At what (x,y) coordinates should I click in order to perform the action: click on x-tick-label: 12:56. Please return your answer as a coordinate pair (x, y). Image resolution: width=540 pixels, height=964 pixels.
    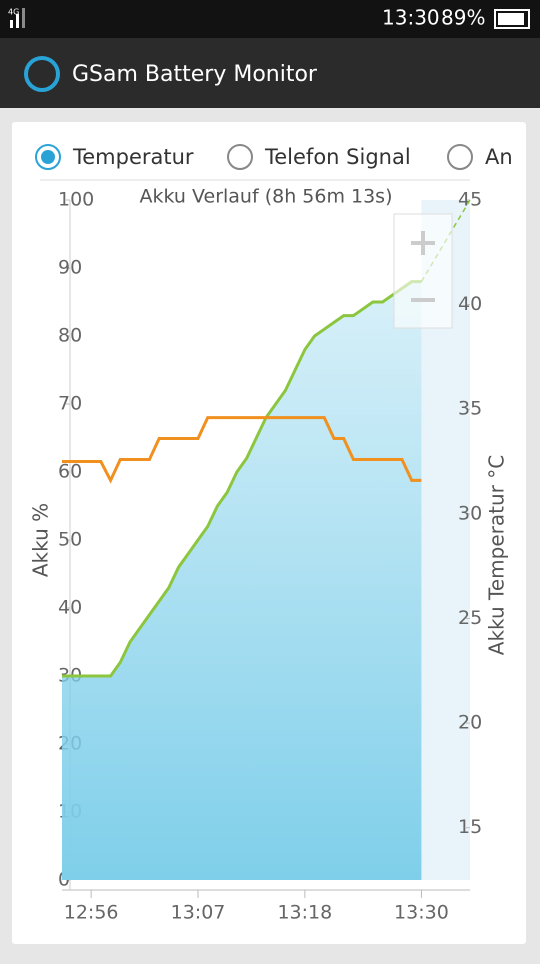
    Looking at the image, I should click on (91, 913).